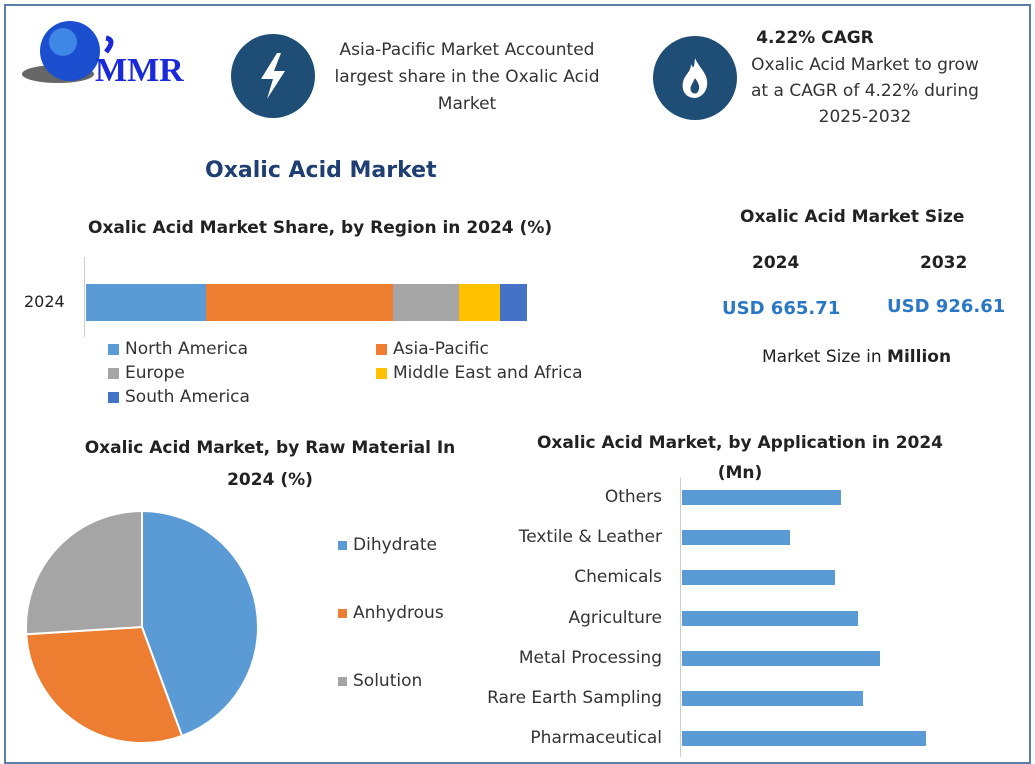  I want to click on legend-item: Anhydrous, so click(391, 613).